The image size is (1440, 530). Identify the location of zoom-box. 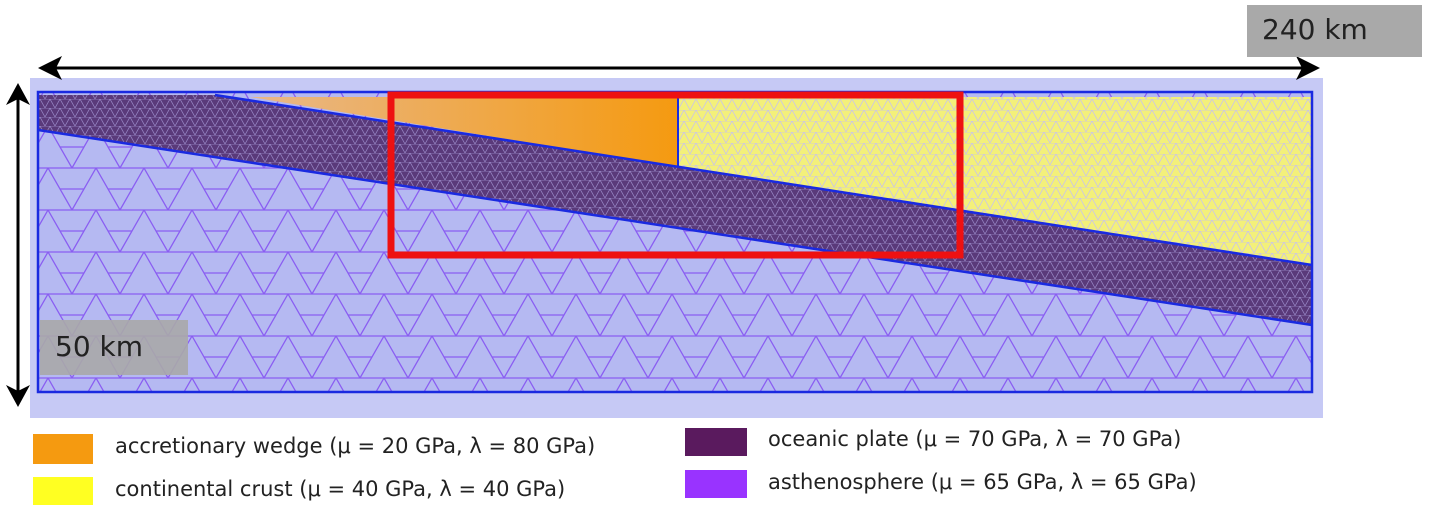
(675, 175).